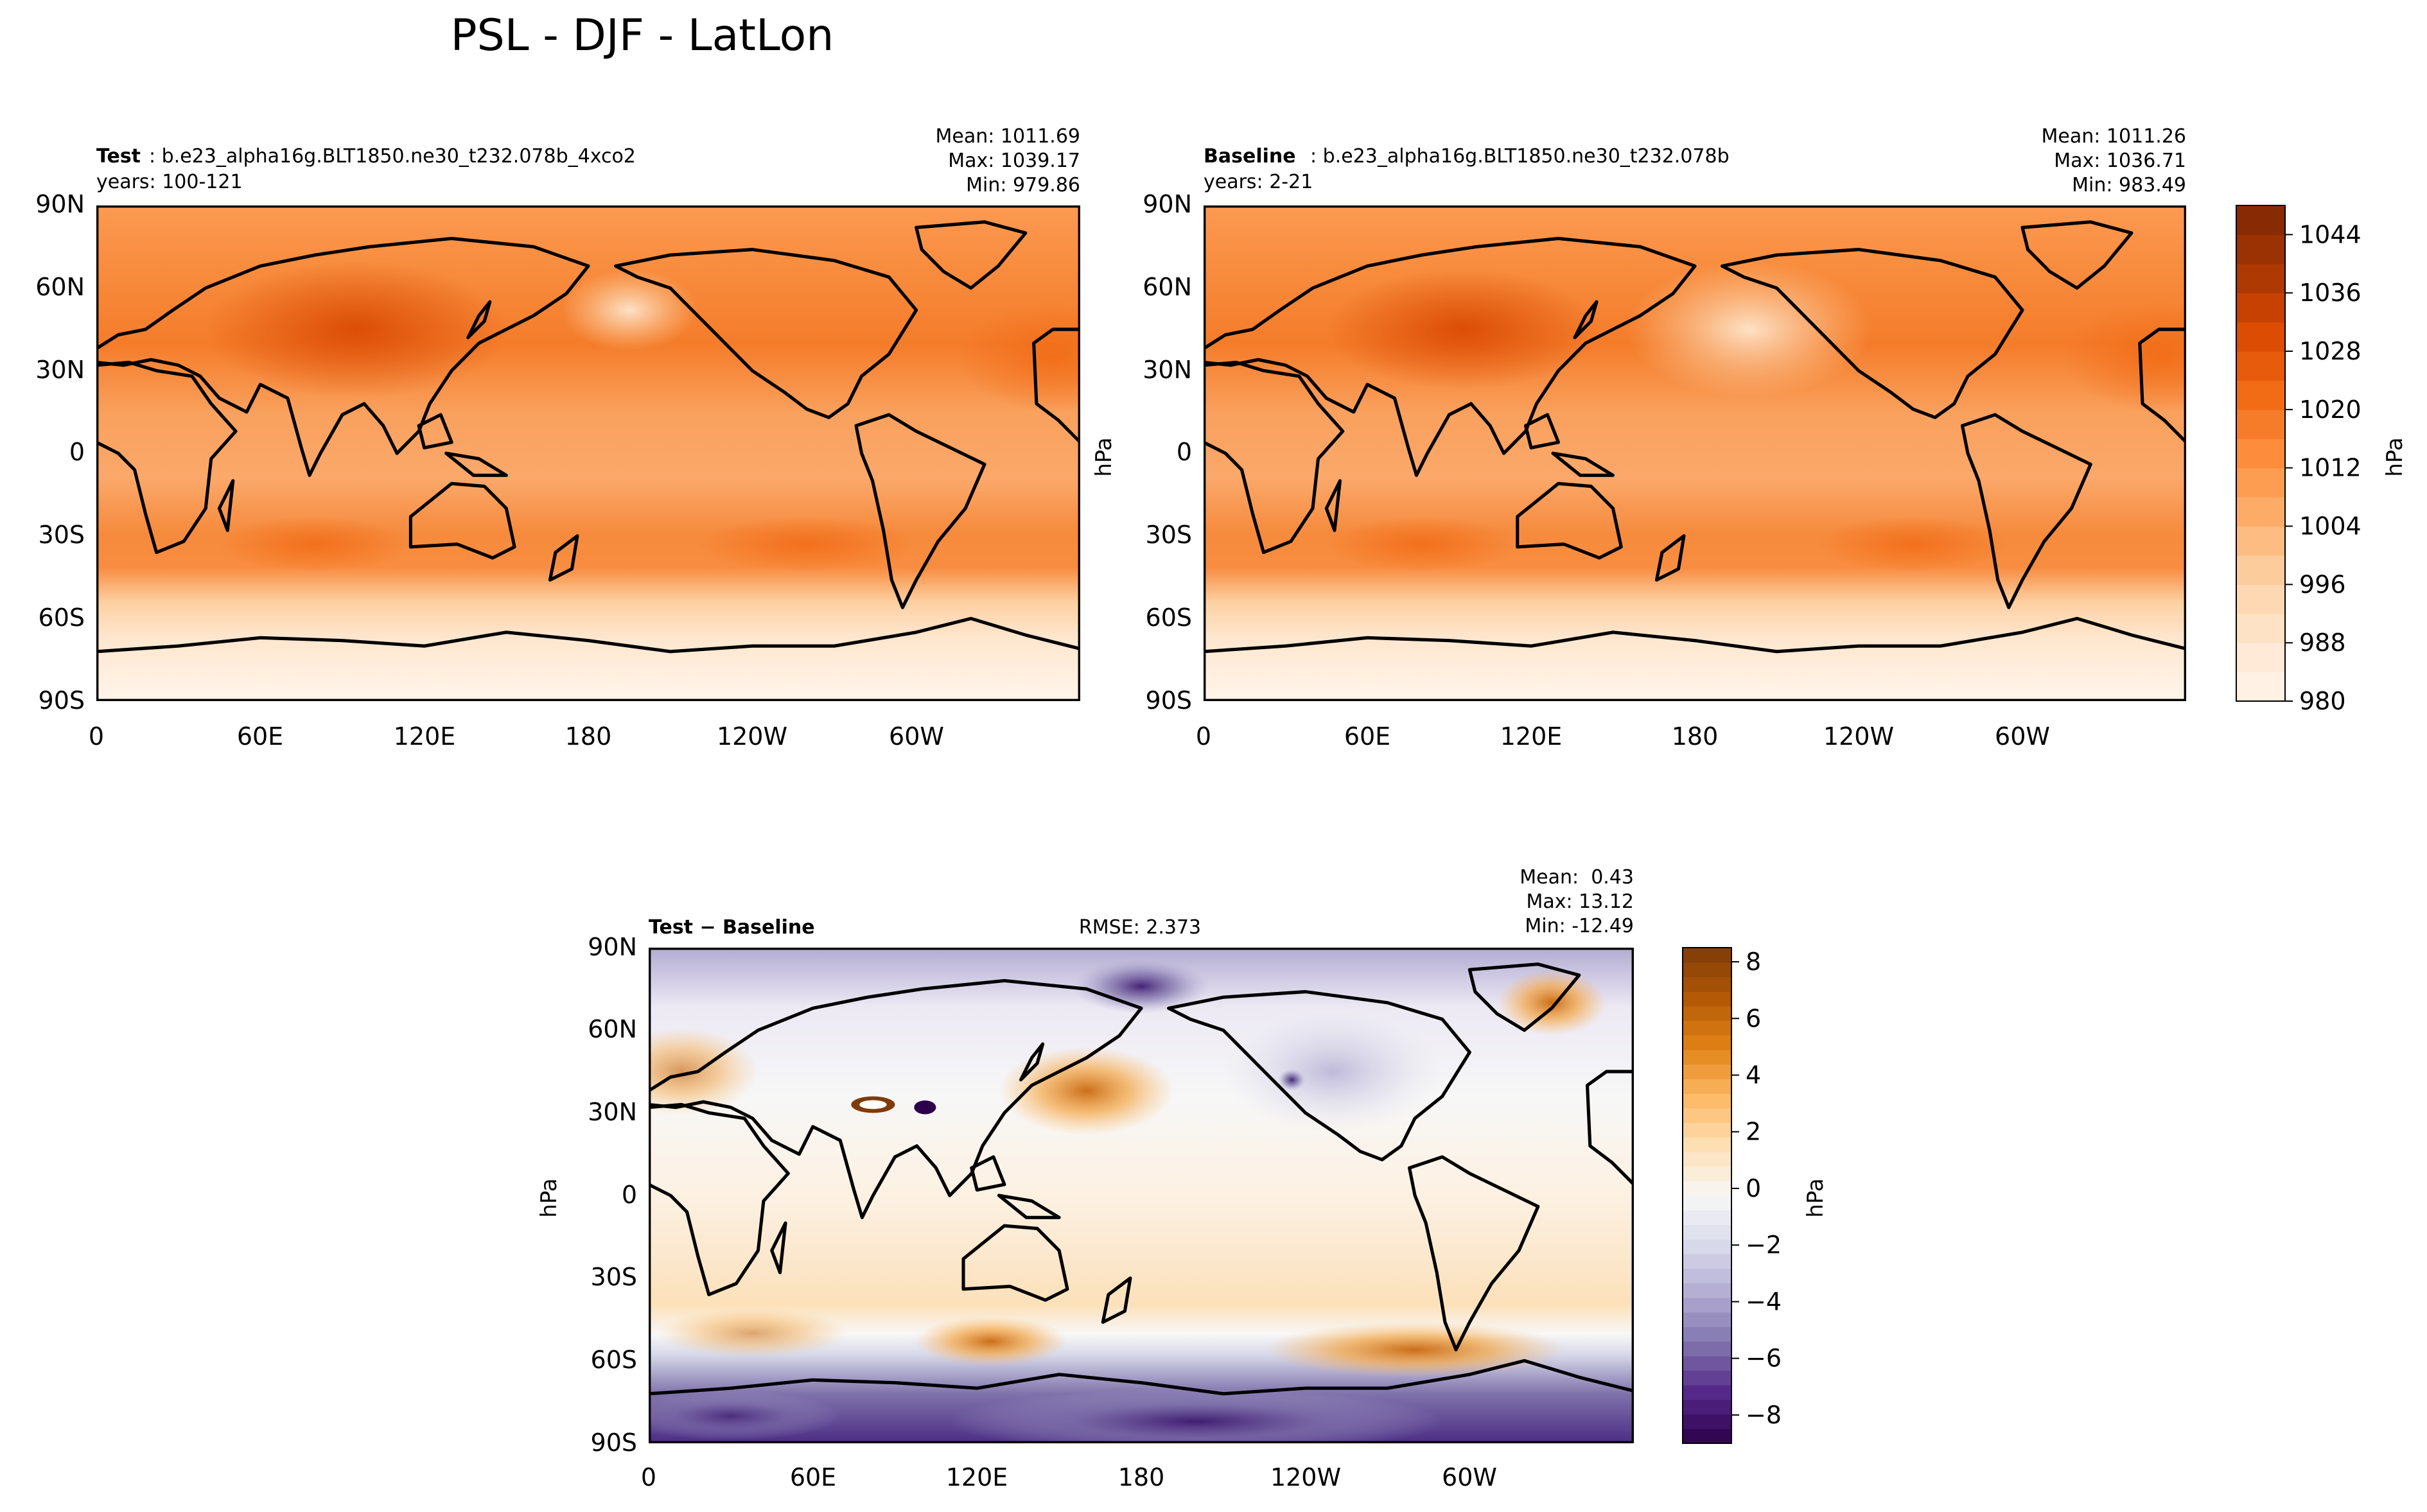  Describe the element at coordinates (1623, 736) in the screenshot. I see `baseline-x-ticks: 0 60E 120E 180 120W 60W` at that location.